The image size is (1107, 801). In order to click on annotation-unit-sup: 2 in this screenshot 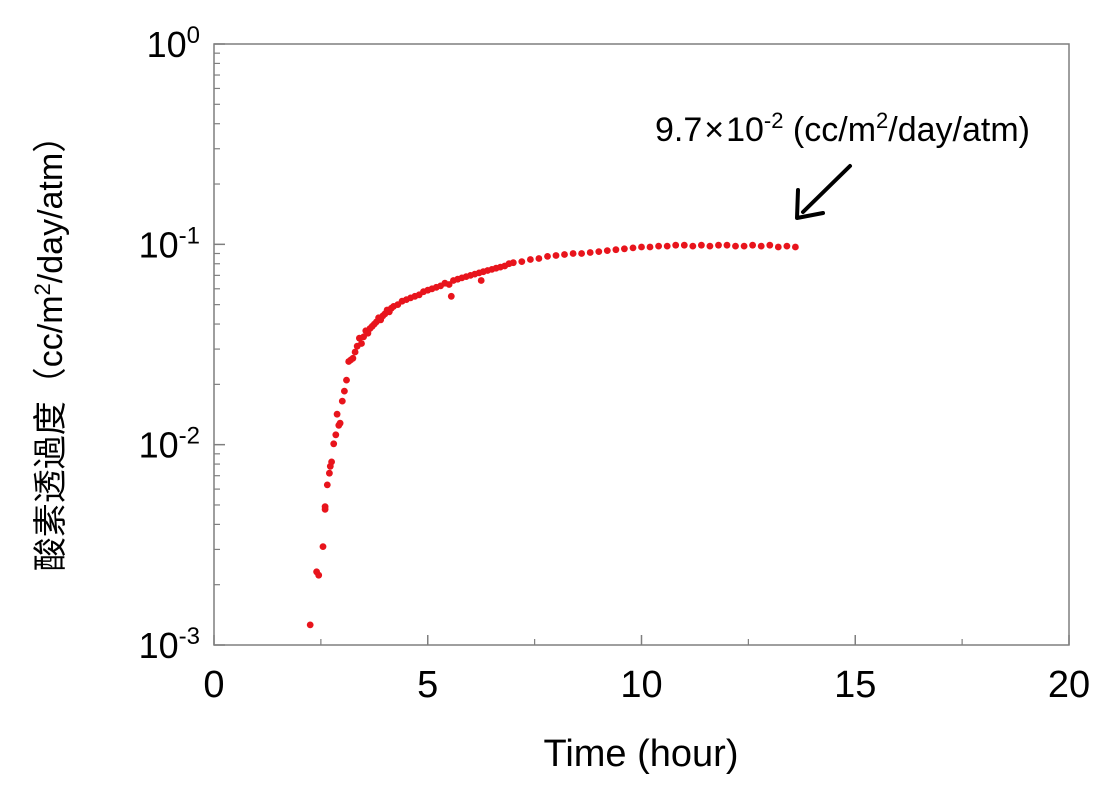, I will do `click(882, 120)`.